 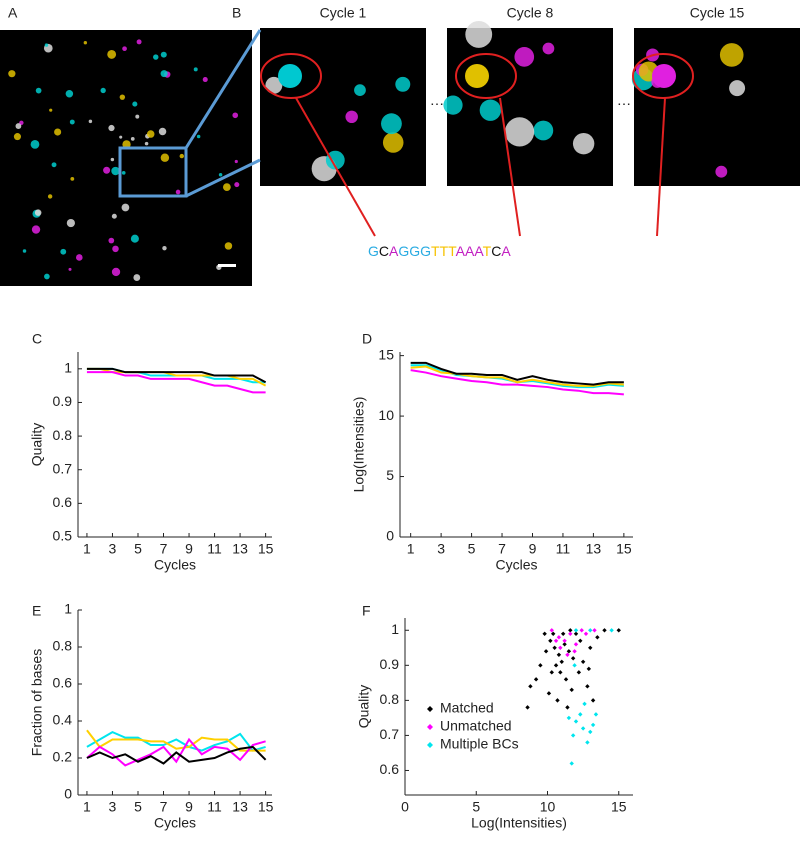 I want to click on scale-bar, so click(x=227, y=265).